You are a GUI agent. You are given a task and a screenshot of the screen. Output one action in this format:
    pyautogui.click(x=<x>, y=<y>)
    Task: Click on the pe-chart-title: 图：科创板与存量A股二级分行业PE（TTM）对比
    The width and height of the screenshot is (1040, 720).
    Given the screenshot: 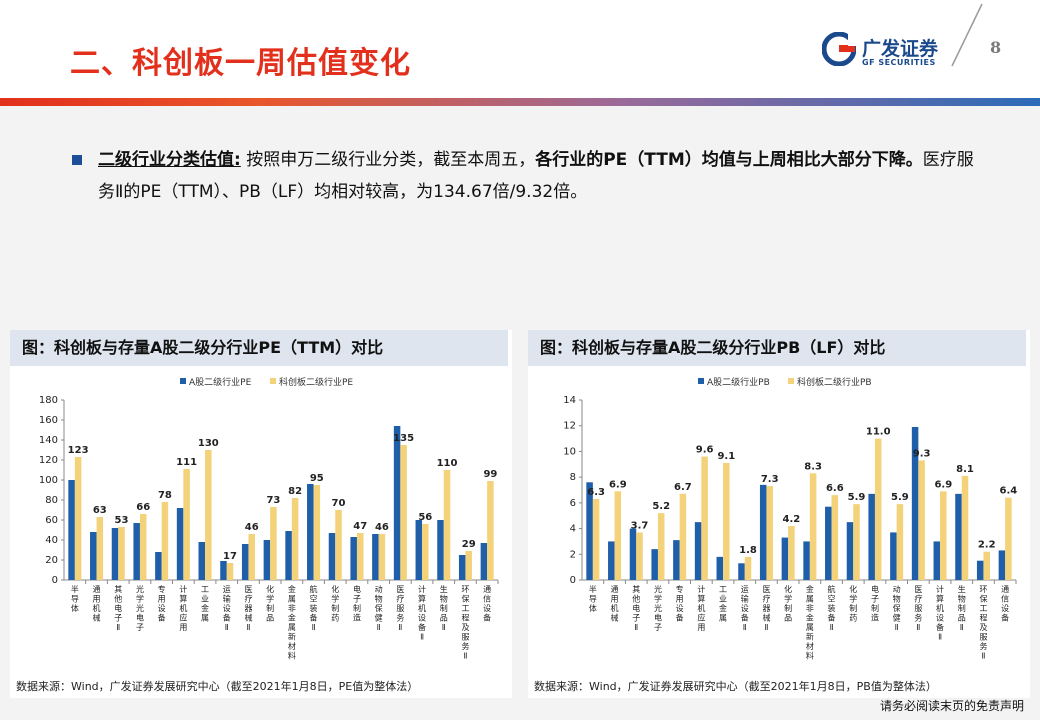 What is the action you would take?
    pyautogui.click(x=259, y=348)
    